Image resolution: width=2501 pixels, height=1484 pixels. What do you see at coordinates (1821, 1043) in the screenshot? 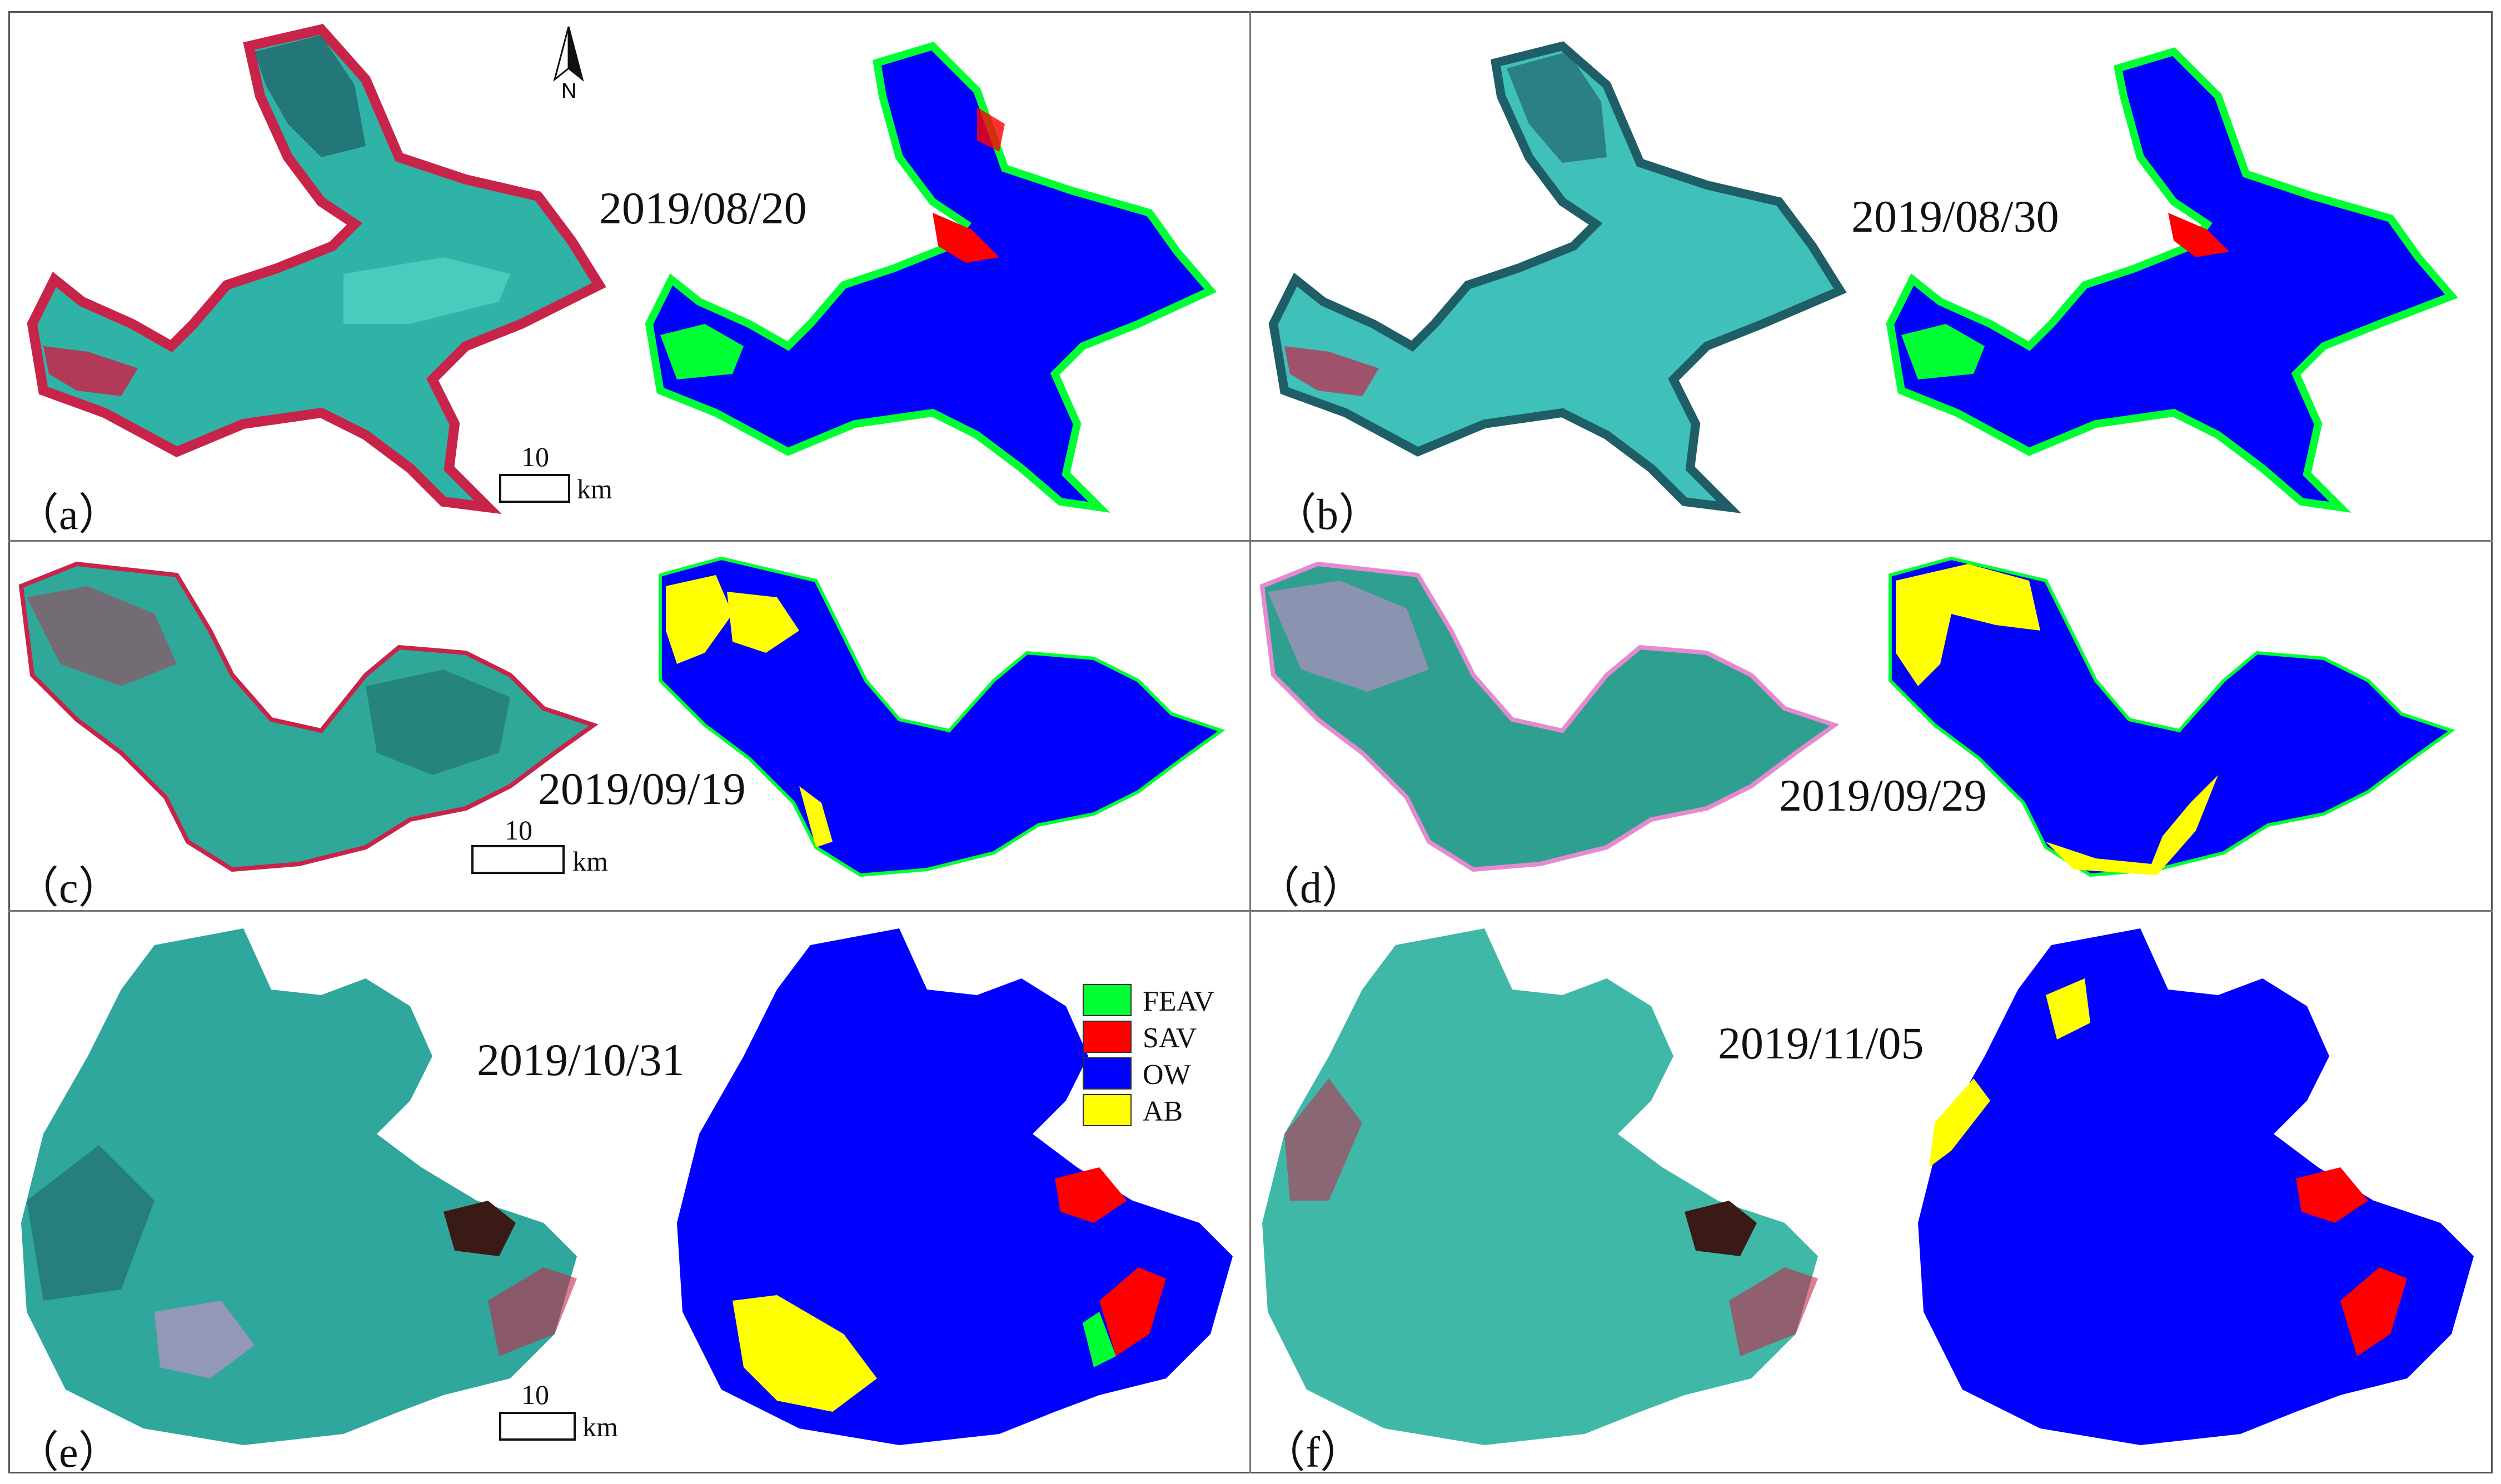
I see `panel-f-date: 2019/11/05` at bounding box center [1821, 1043].